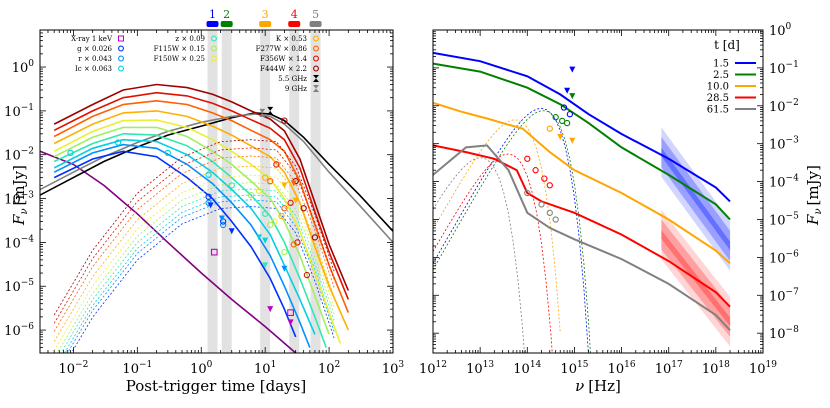 The height and width of the screenshot is (408, 830). What do you see at coordinates (622, 368) in the screenshot?
I see `x-tick-label: 10¹⁶` at bounding box center [622, 368].